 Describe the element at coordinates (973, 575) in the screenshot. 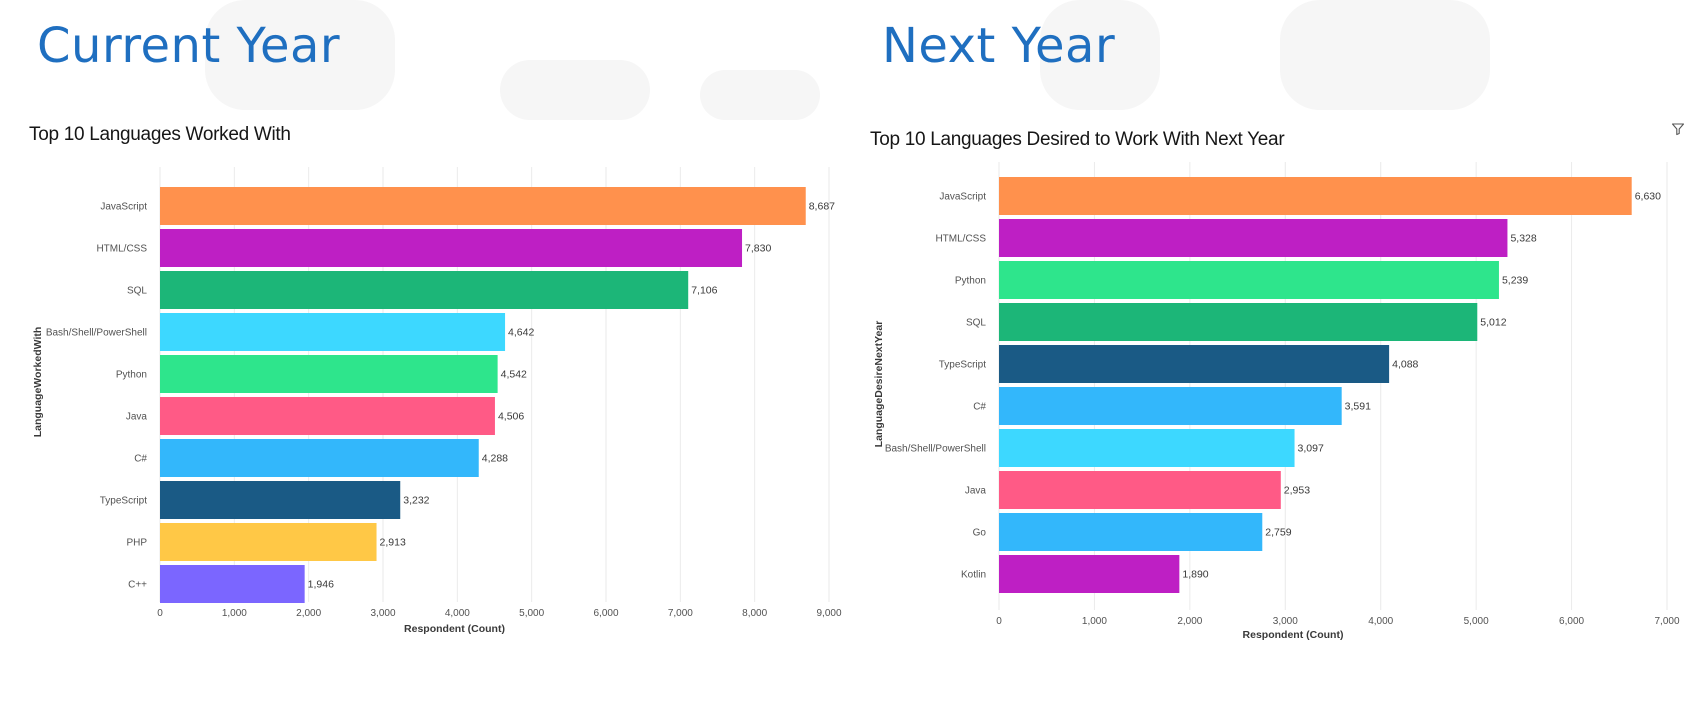

I see `category-label: Kotlin` at that location.